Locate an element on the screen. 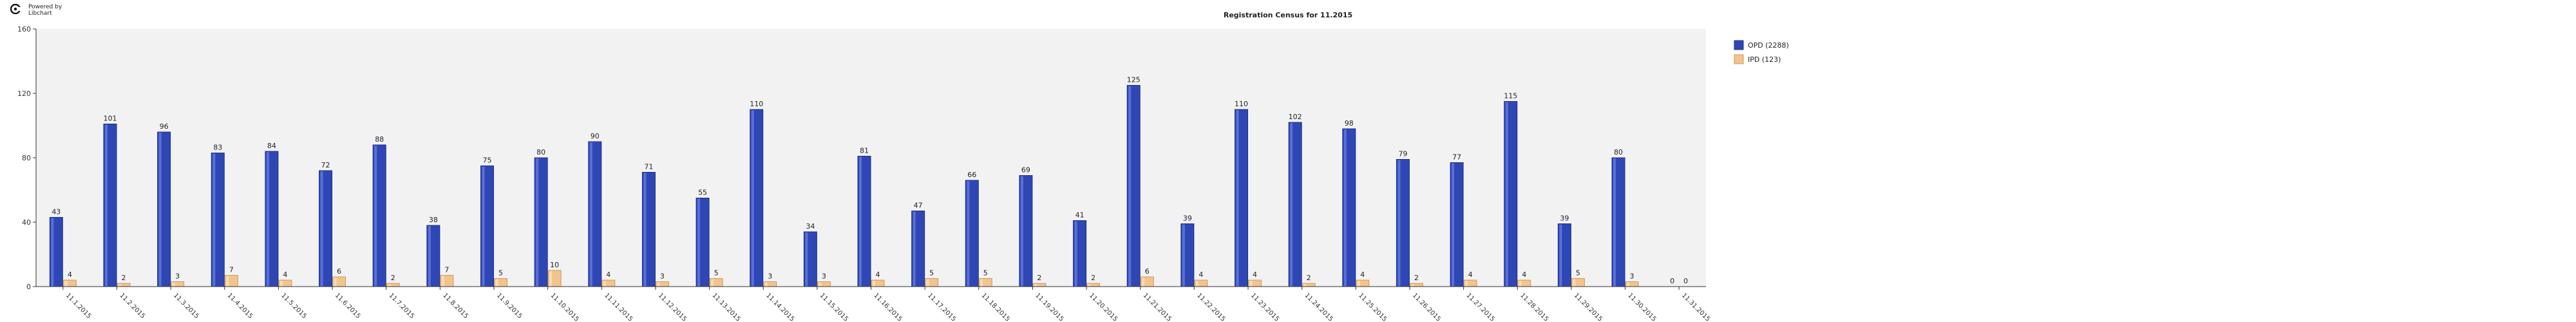 This screenshot has width=2576, height=322. x-tick-label: 11.14.2015 is located at coordinates (780, 307).